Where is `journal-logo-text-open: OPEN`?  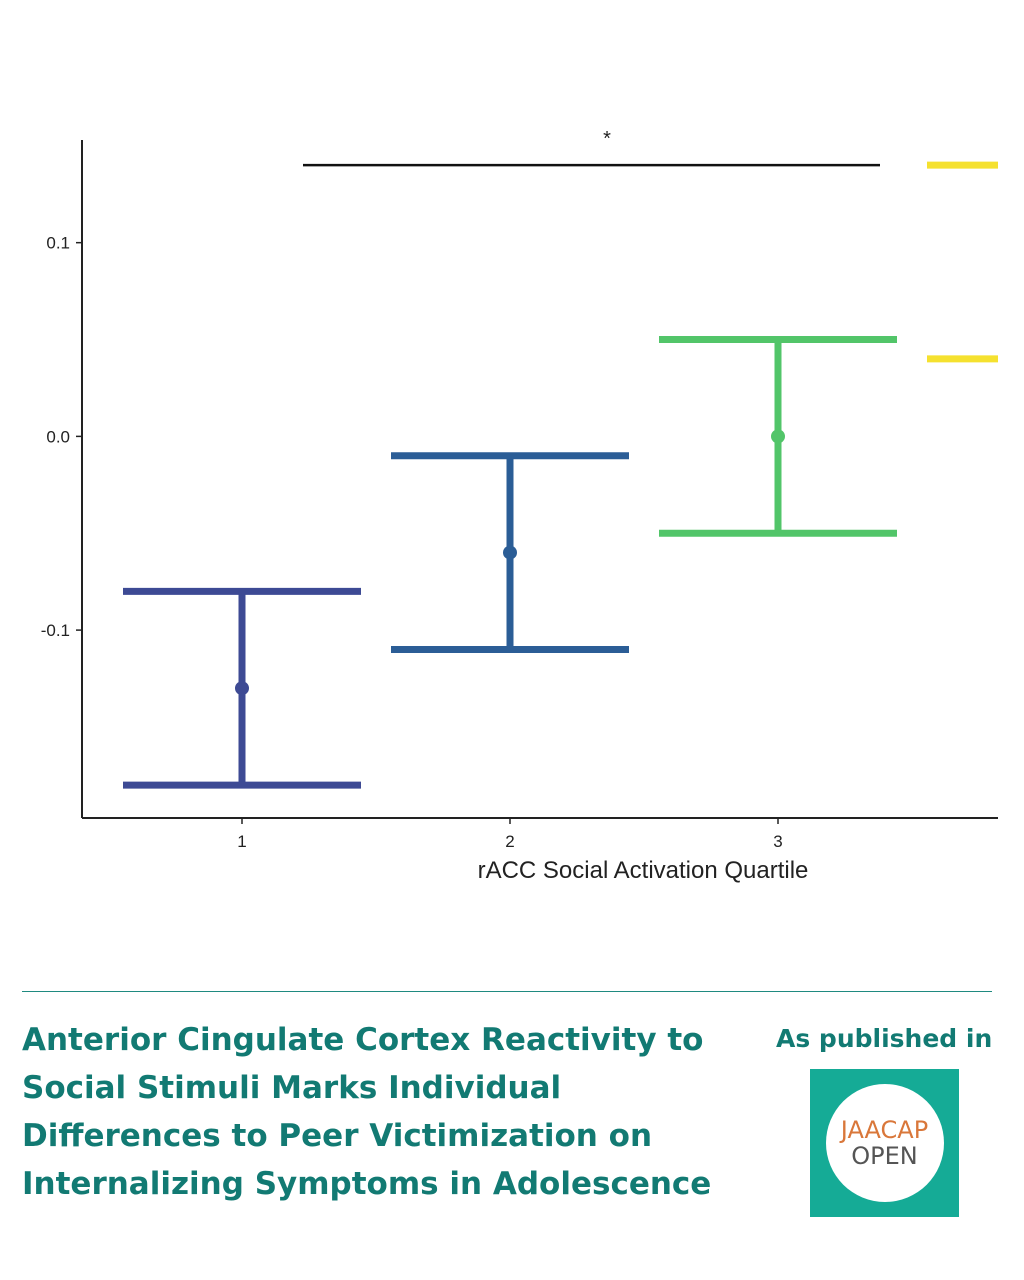
journal-logo-text-open: OPEN is located at coordinates (884, 1156).